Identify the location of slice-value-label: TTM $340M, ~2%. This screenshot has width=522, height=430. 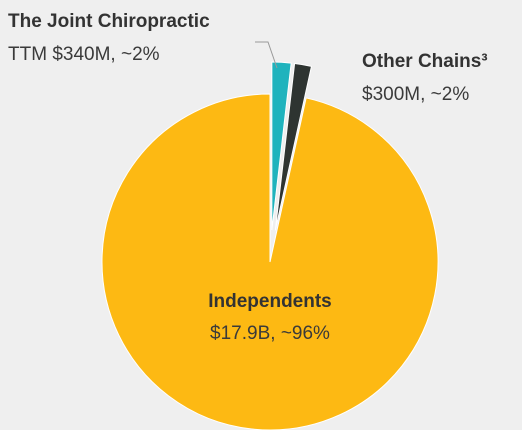
(84, 54).